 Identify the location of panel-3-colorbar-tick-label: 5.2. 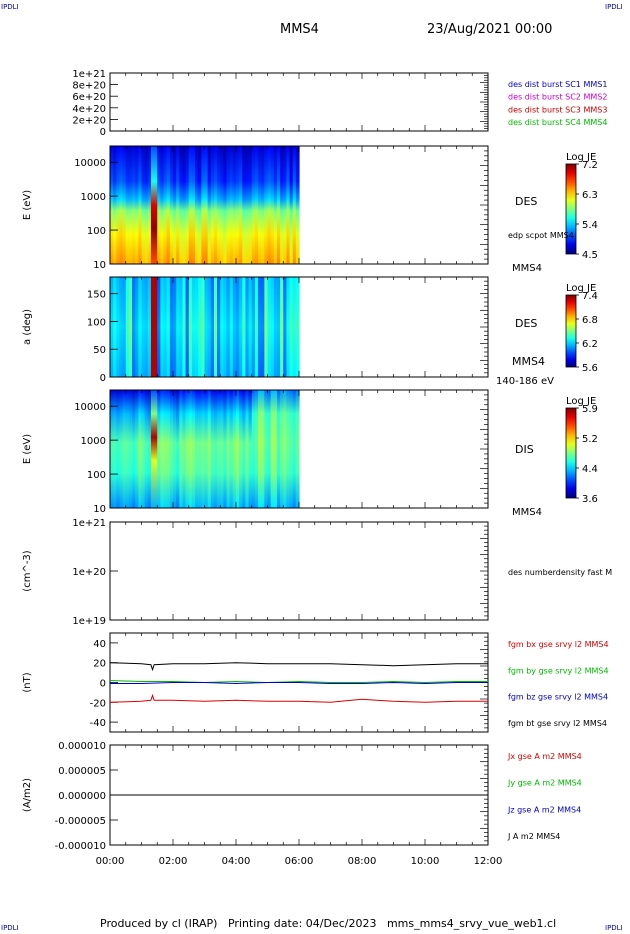
(590, 439).